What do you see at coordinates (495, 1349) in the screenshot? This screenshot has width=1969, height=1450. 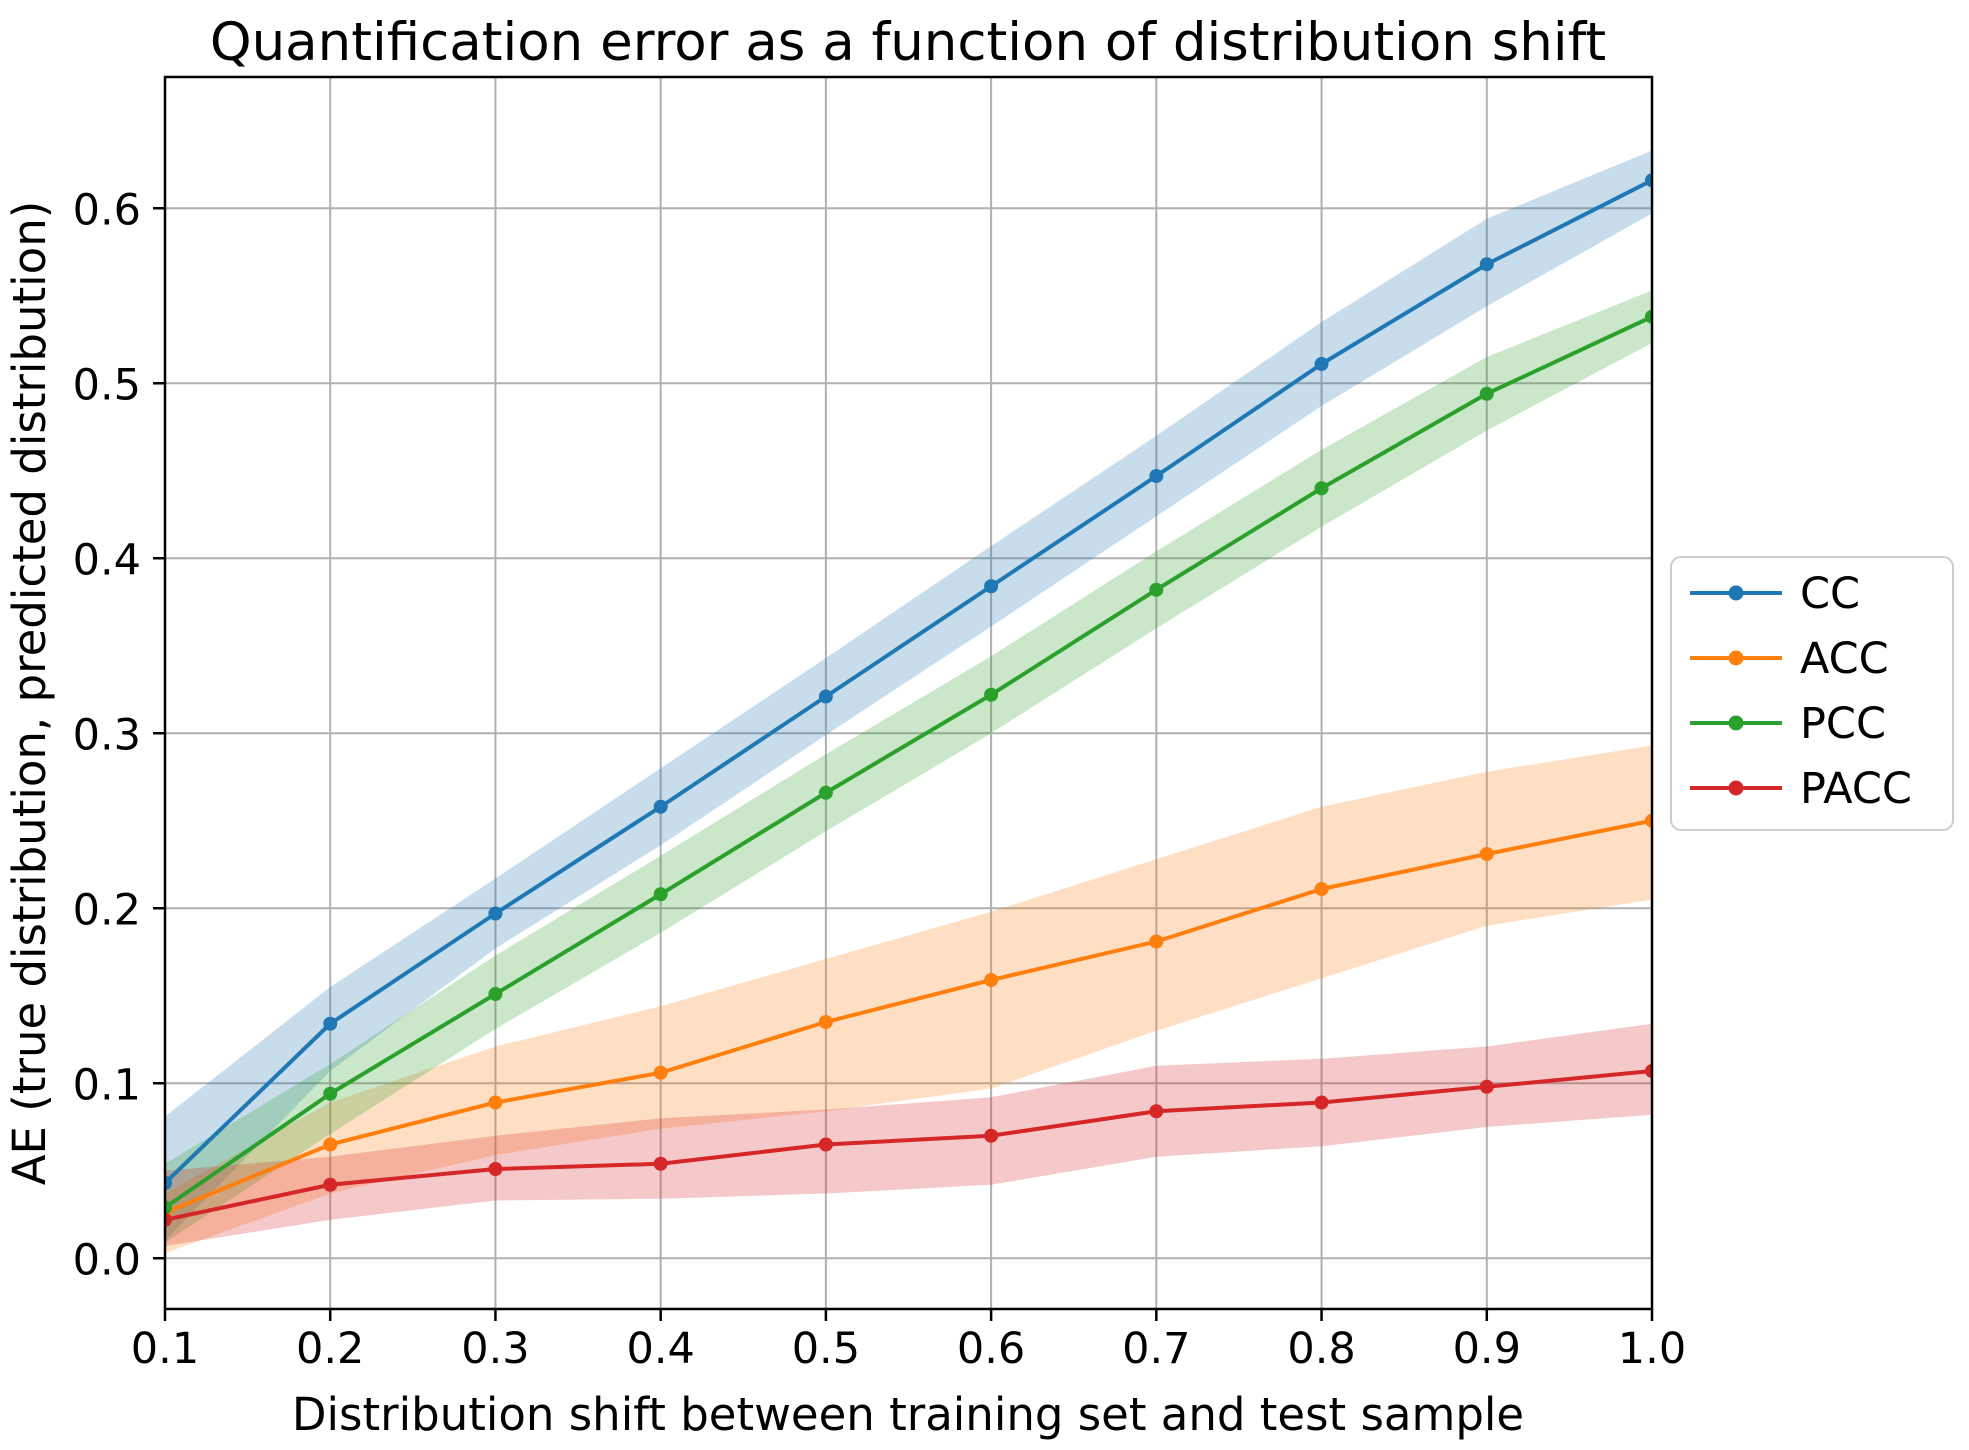 I see `x-tick-label: 0.3` at bounding box center [495, 1349].